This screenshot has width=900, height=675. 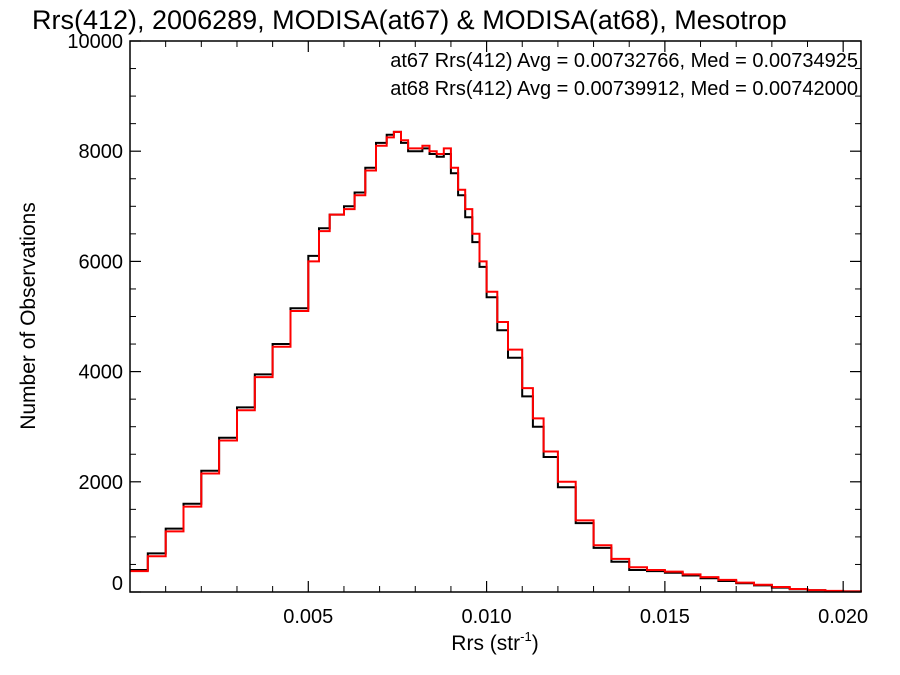 I want to click on y-tick-label: 8000, so click(x=101, y=152).